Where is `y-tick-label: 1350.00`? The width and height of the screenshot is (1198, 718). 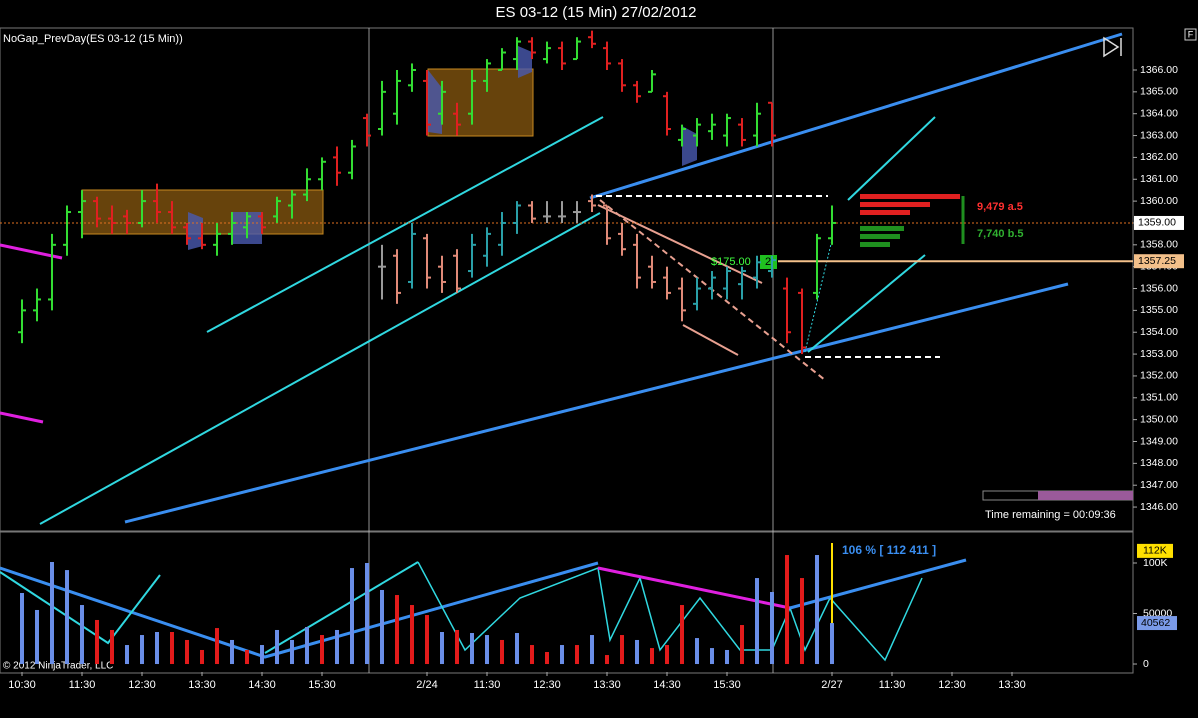
y-tick-label: 1350.00 is located at coordinates (1159, 419).